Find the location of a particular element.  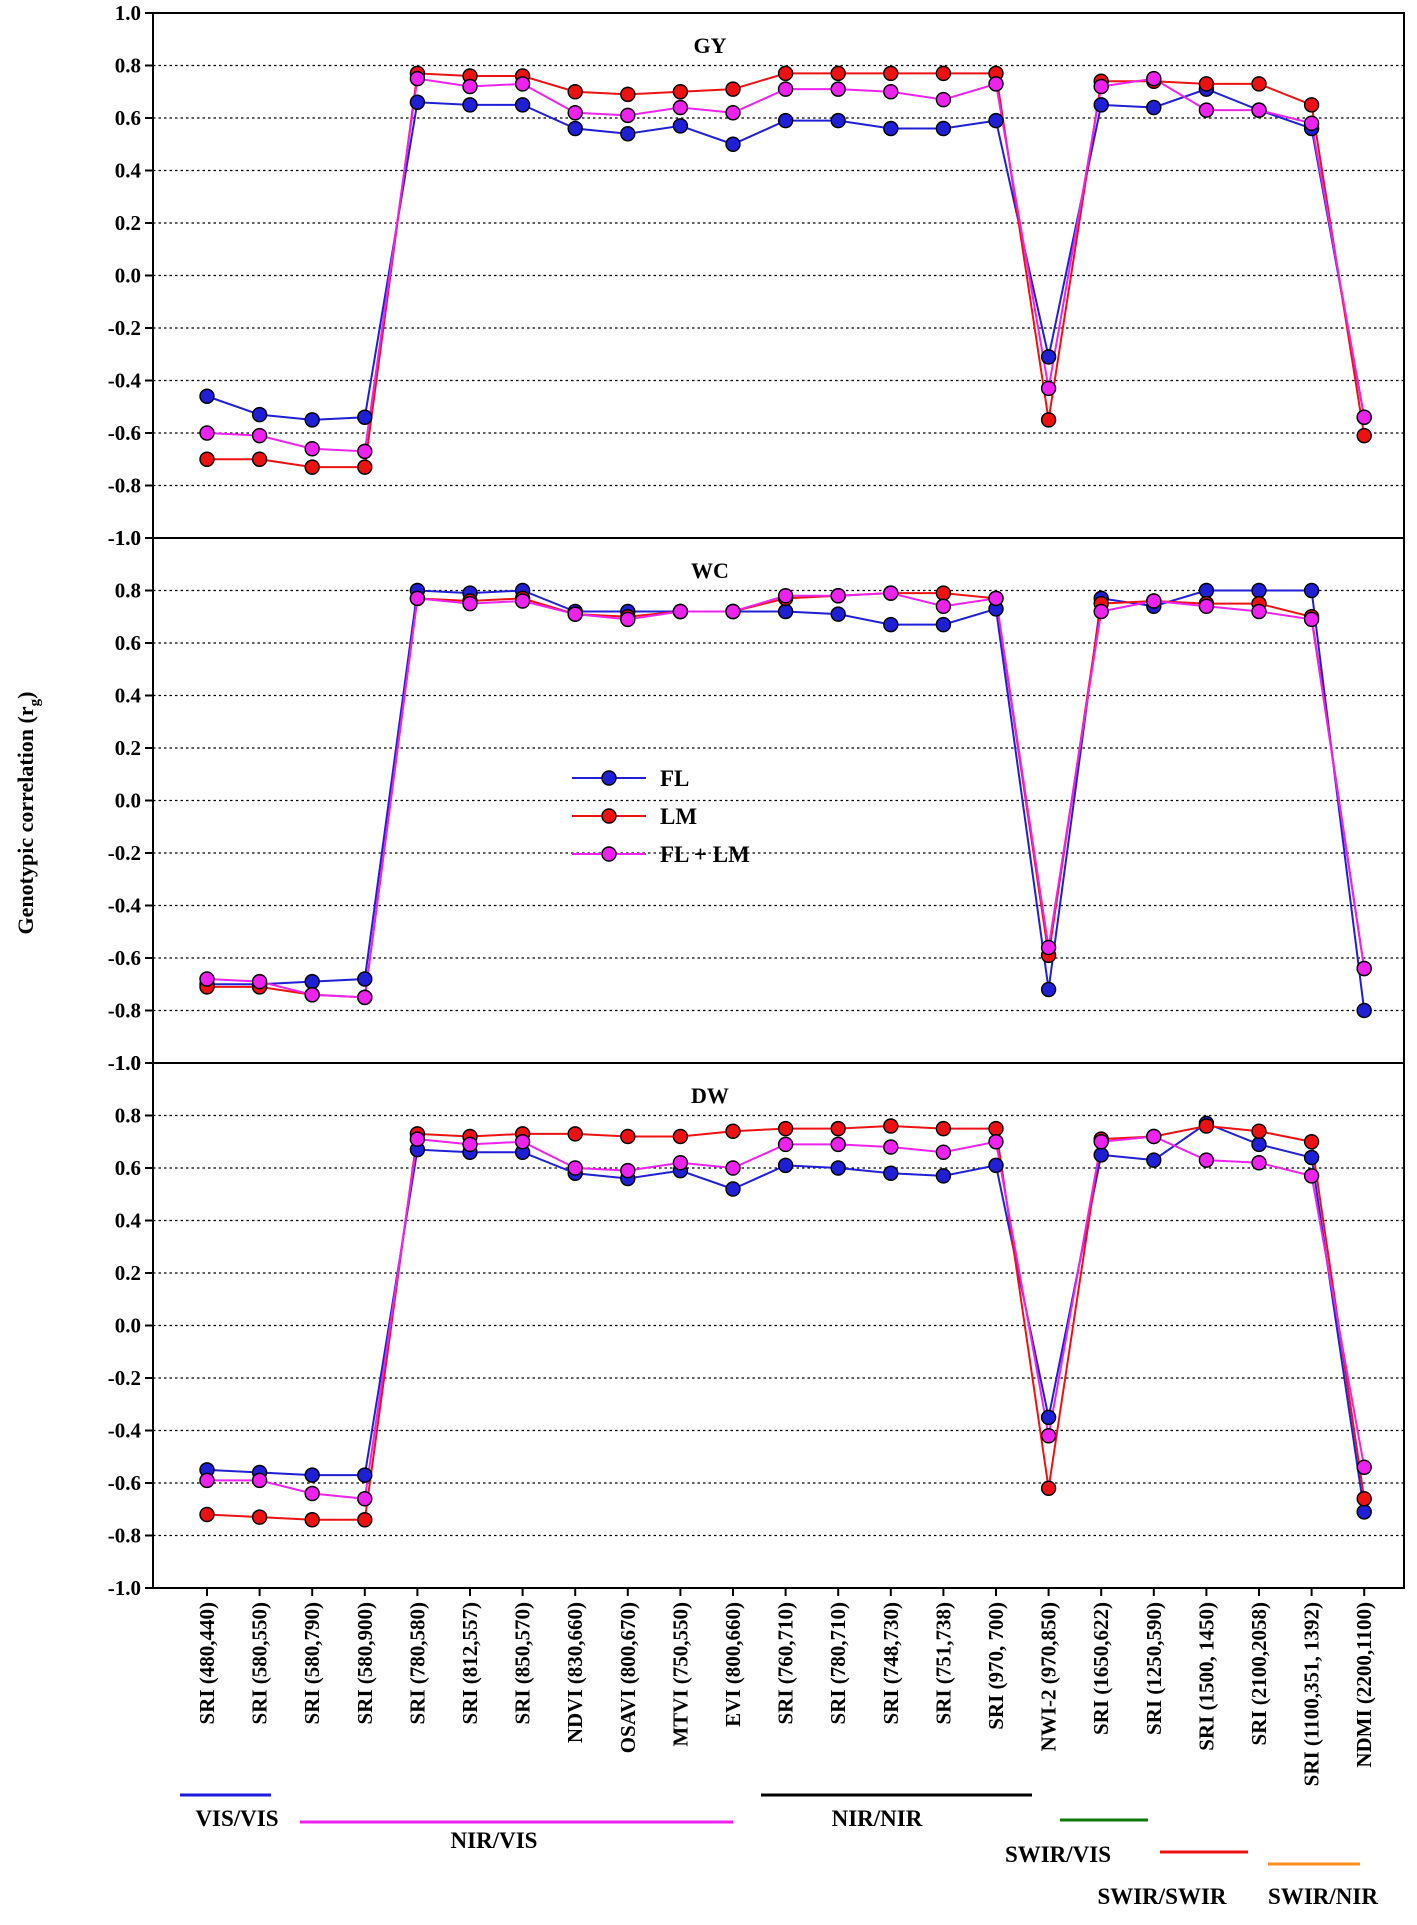

y-tick-label: -0.4 is located at coordinates (125, 906).